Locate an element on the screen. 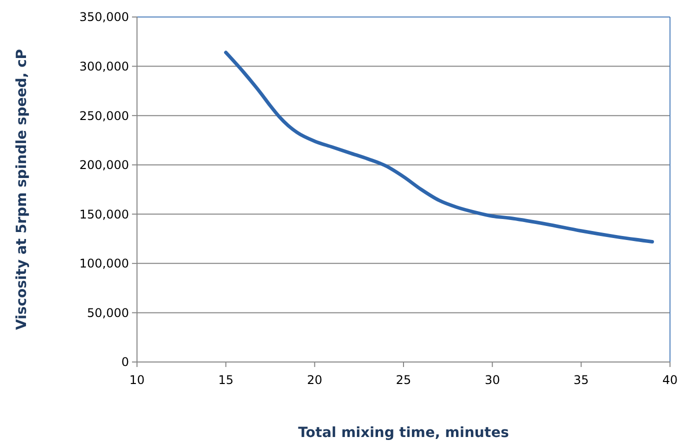  y-tick-label: 50,000 is located at coordinates (108, 313).